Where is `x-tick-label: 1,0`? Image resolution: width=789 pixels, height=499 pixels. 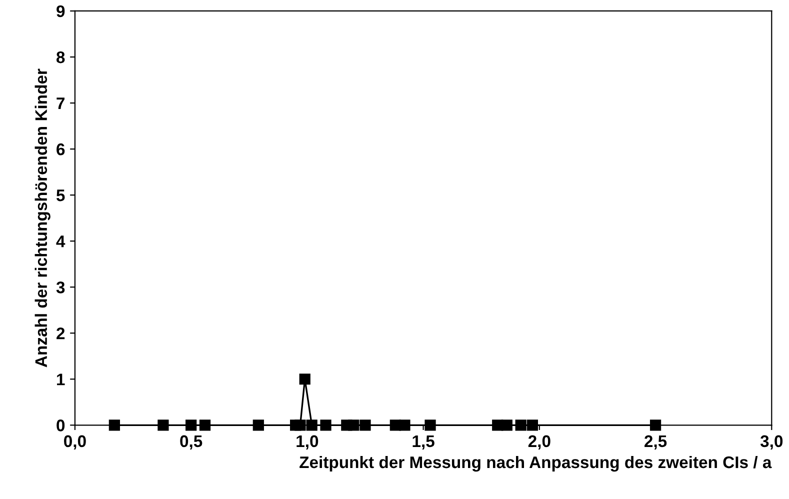
x-tick-label: 1,0 is located at coordinates (307, 442).